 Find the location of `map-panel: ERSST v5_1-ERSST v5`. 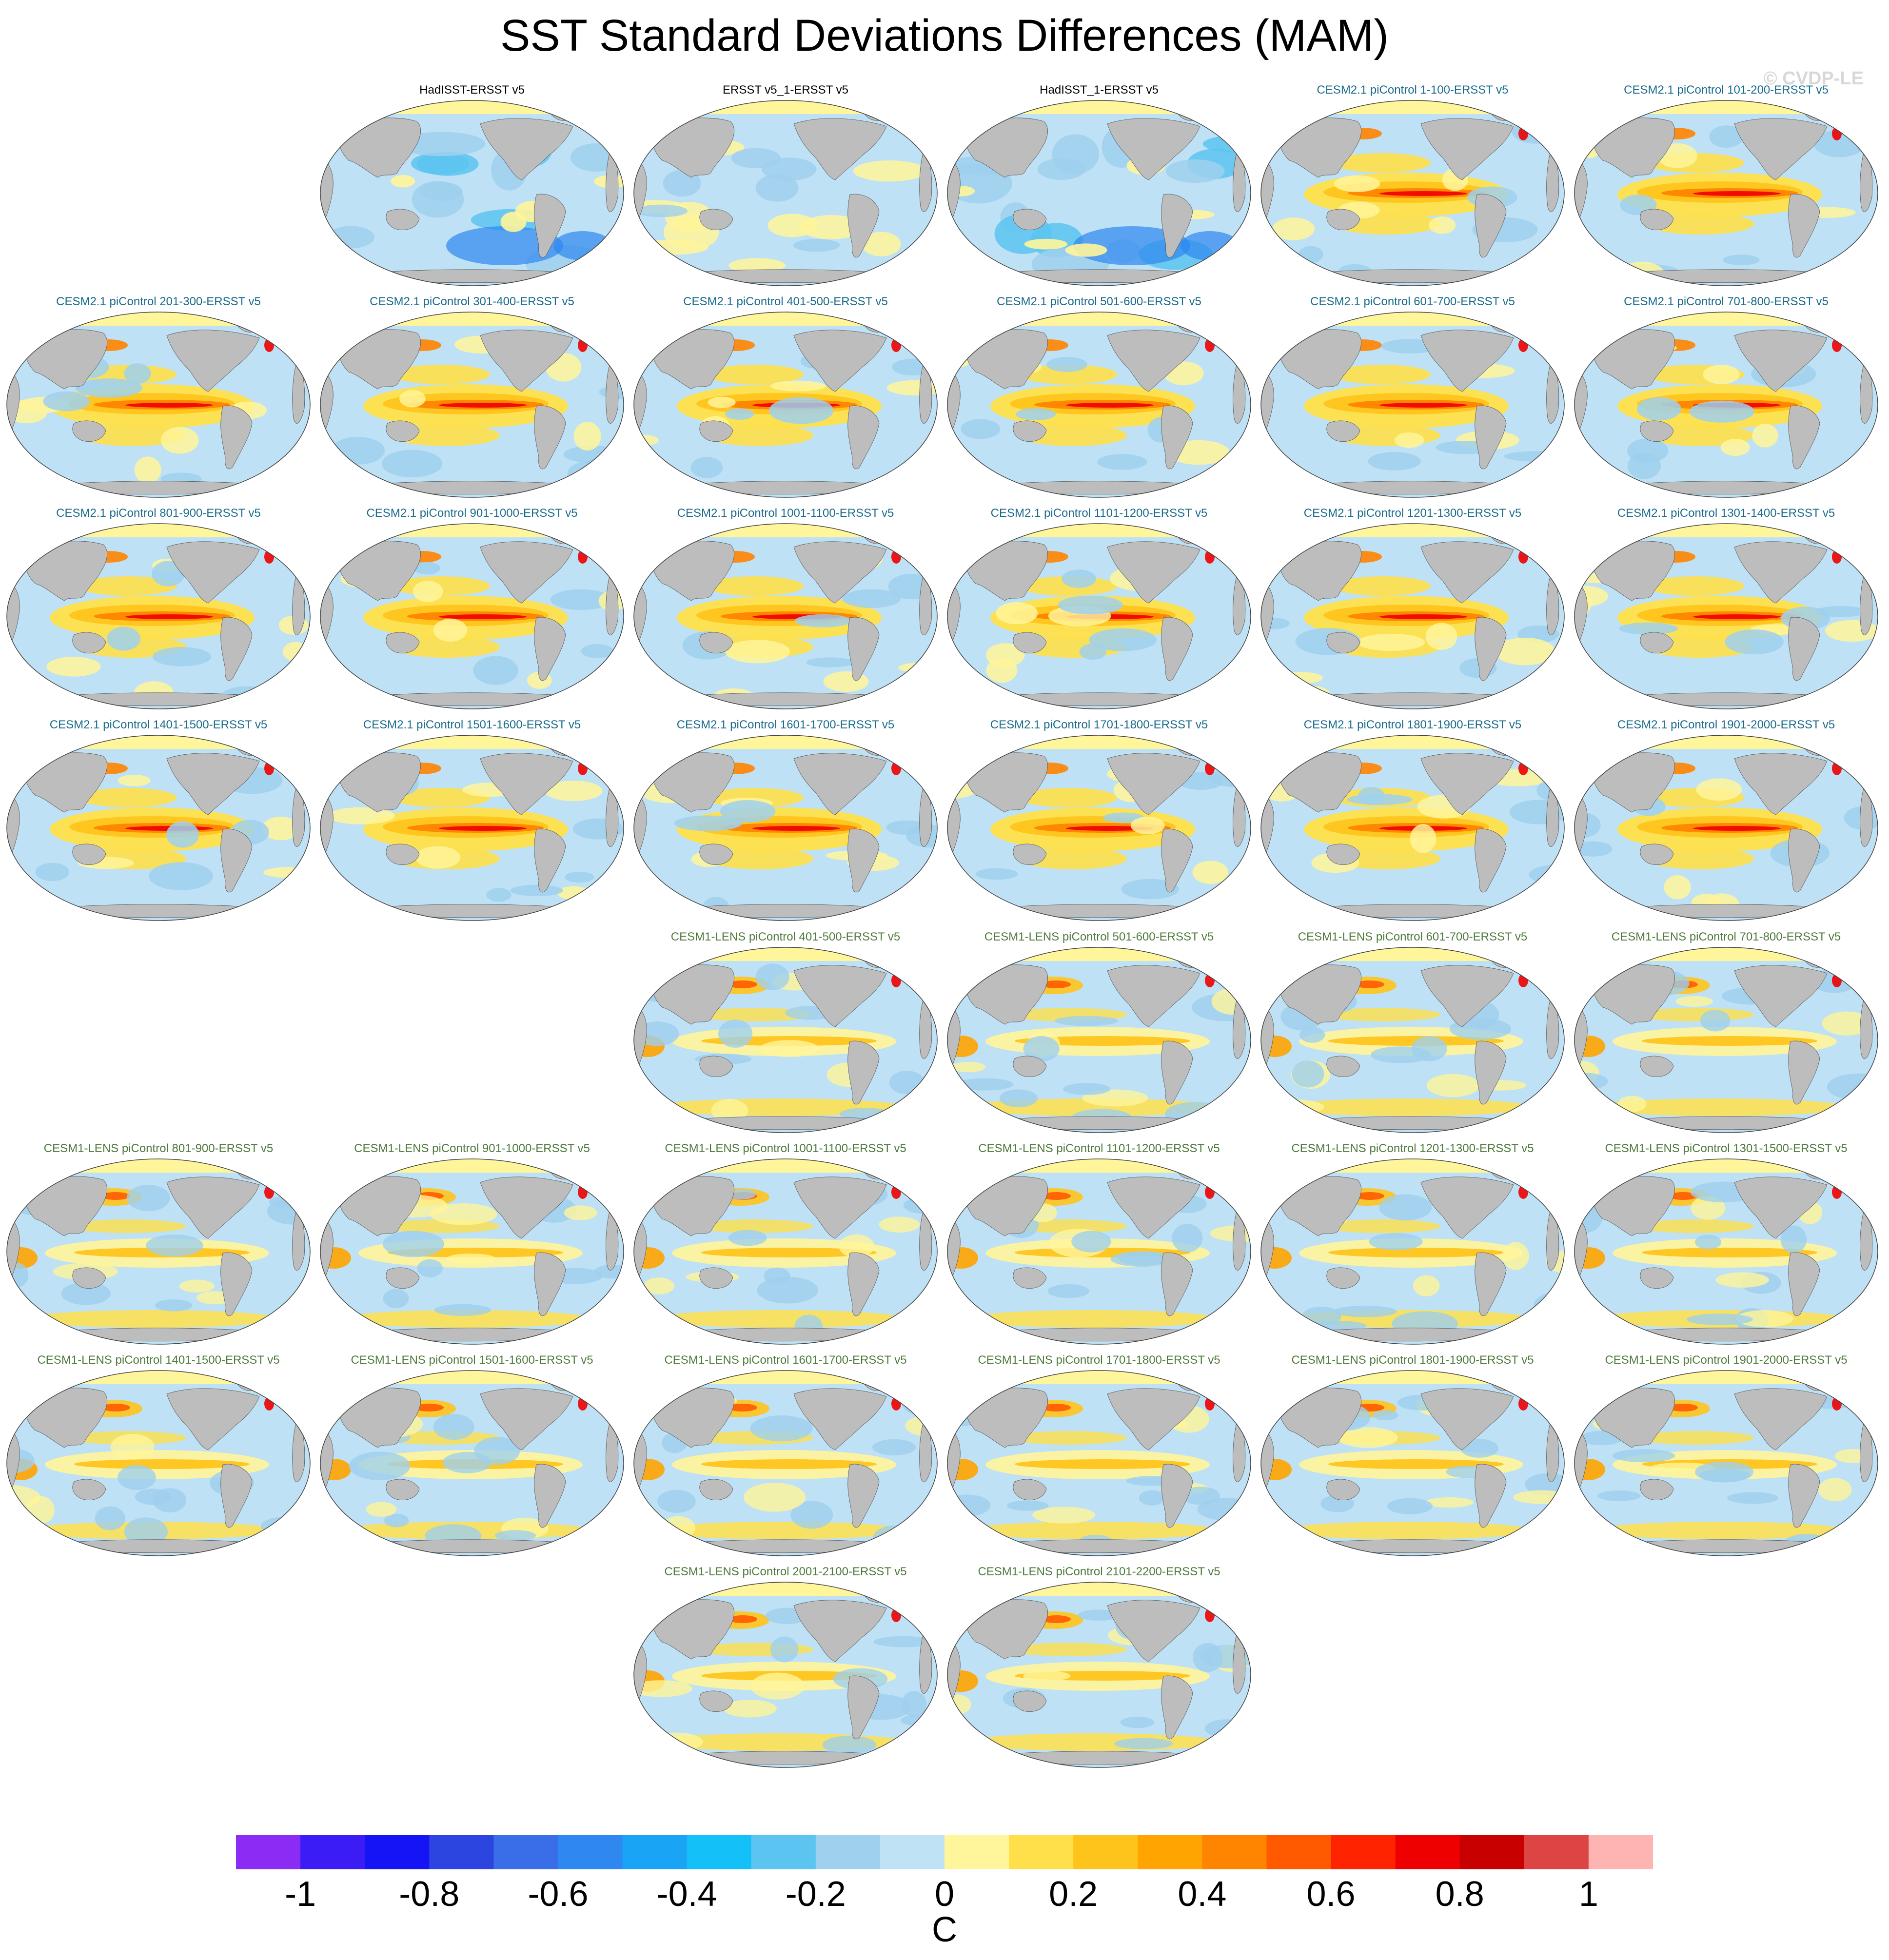

map-panel: ERSST v5_1-ERSST v5 is located at coordinates (785, 185).